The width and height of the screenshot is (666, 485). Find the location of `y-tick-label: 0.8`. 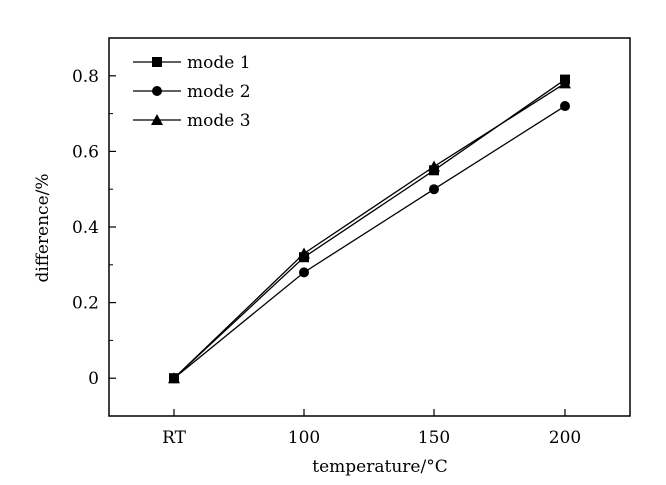

y-tick-label: 0.8 is located at coordinates (85, 77).